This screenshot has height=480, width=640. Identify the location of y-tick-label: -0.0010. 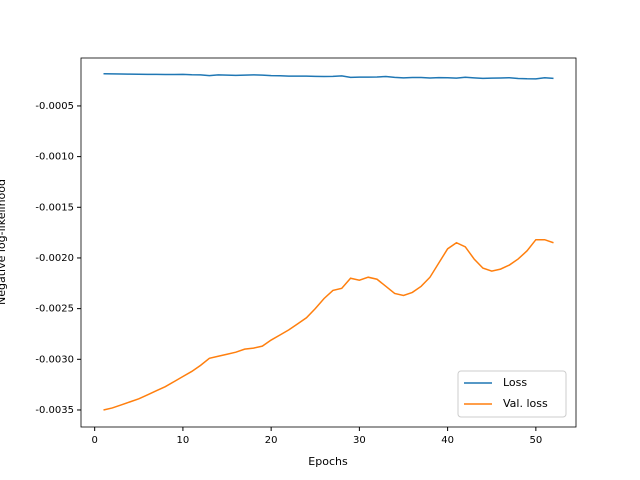
(54, 157).